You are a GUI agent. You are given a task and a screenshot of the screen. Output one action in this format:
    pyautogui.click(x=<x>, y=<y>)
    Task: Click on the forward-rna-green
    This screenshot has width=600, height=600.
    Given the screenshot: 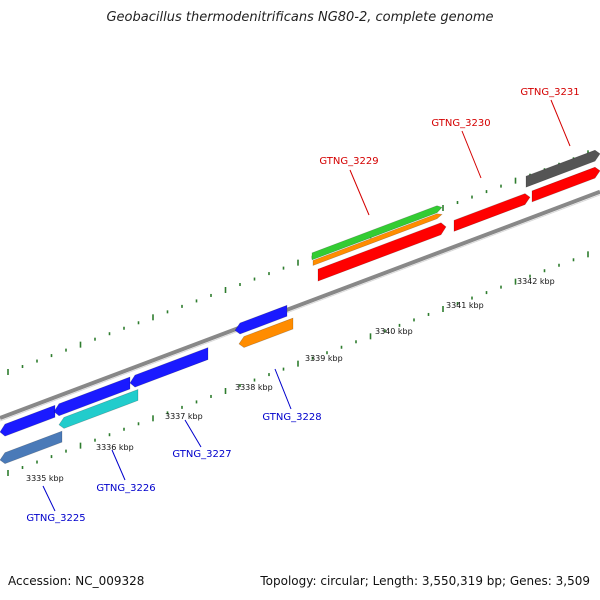 What is the action you would take?
    pyautogui.click(x=377, y=233)
    